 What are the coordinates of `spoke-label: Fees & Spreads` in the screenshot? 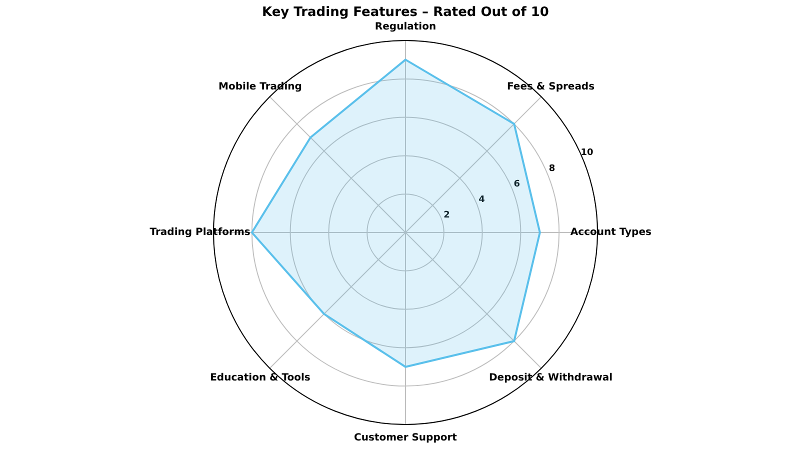 It's located at (550, 87).